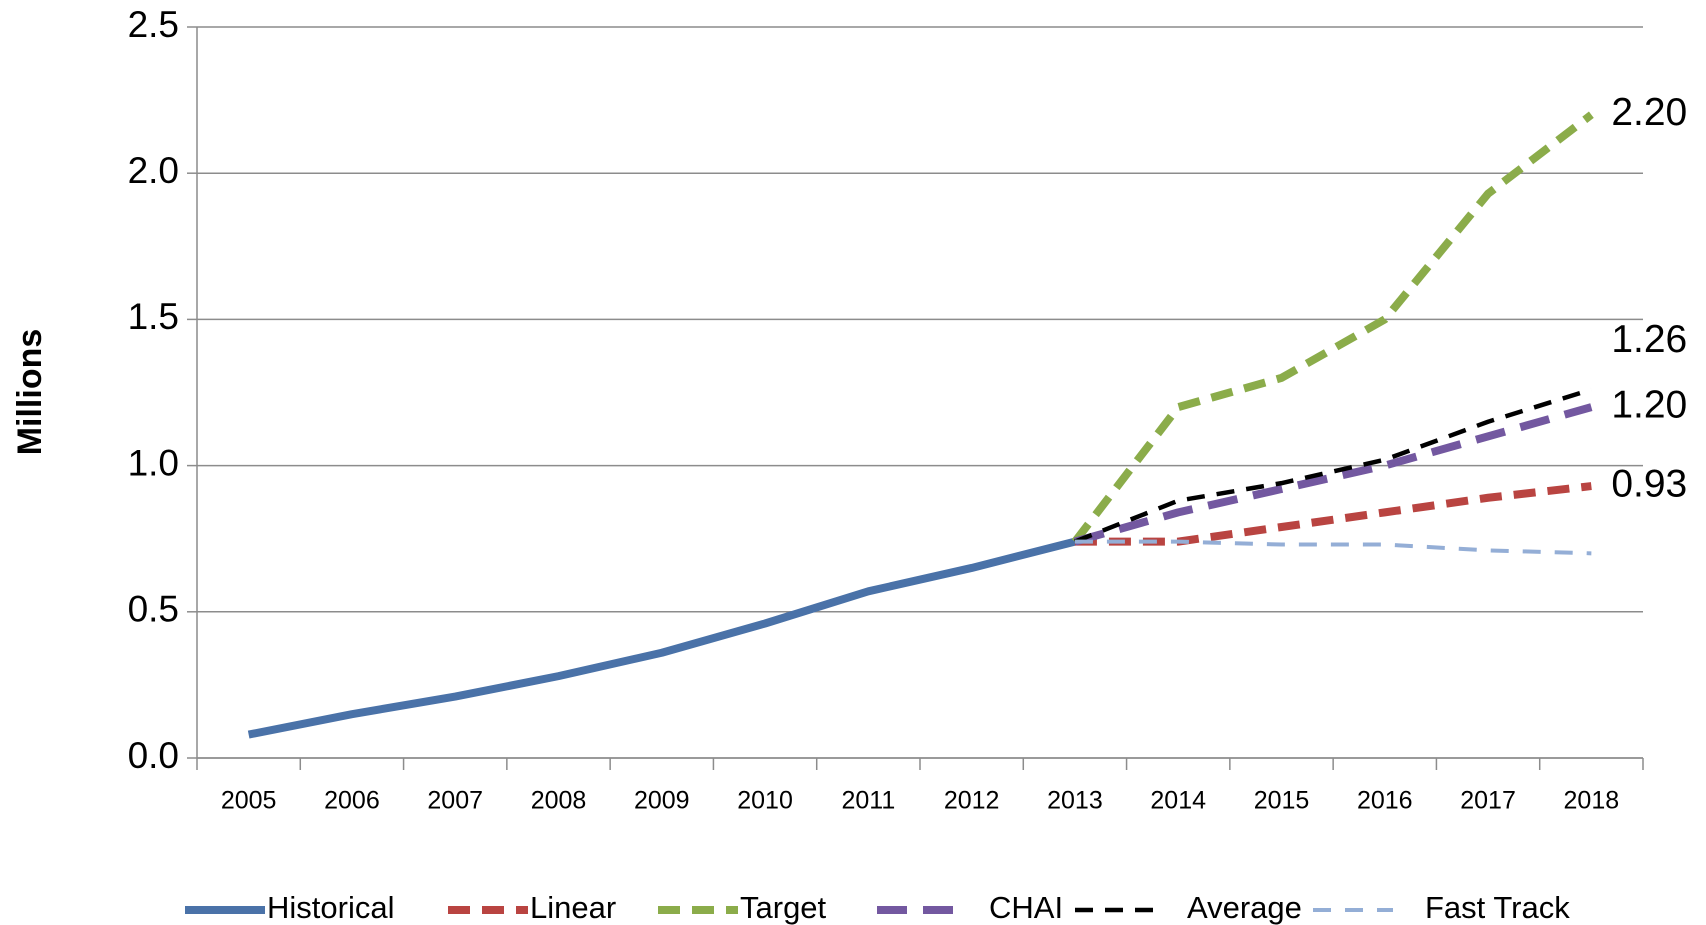 The height and width of the screenshot is (925, 1706). Describe the element at coordinates (153, 609) in the screenshot. I see `y-tick-label: 0.5` at that location.